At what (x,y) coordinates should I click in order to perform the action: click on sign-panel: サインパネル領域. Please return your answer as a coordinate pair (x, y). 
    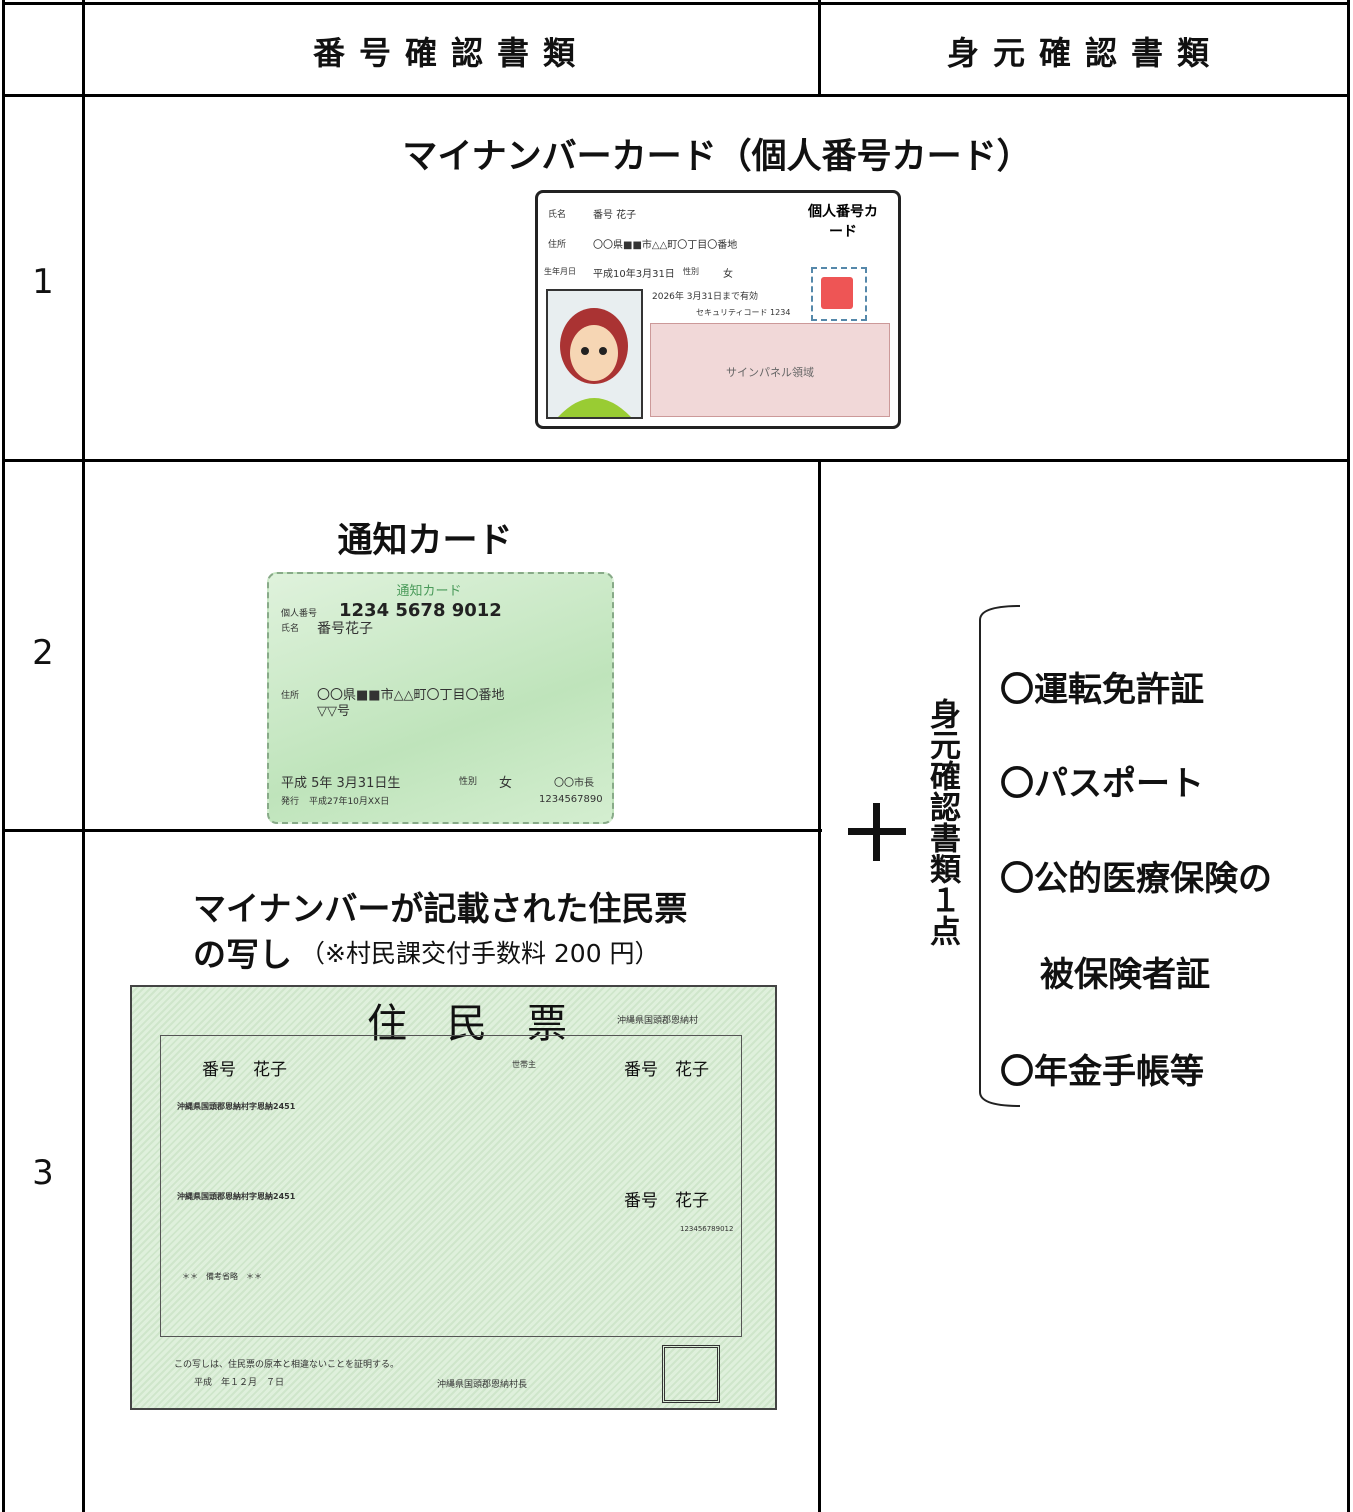
    Looking at the image, I should click on (770, 370).